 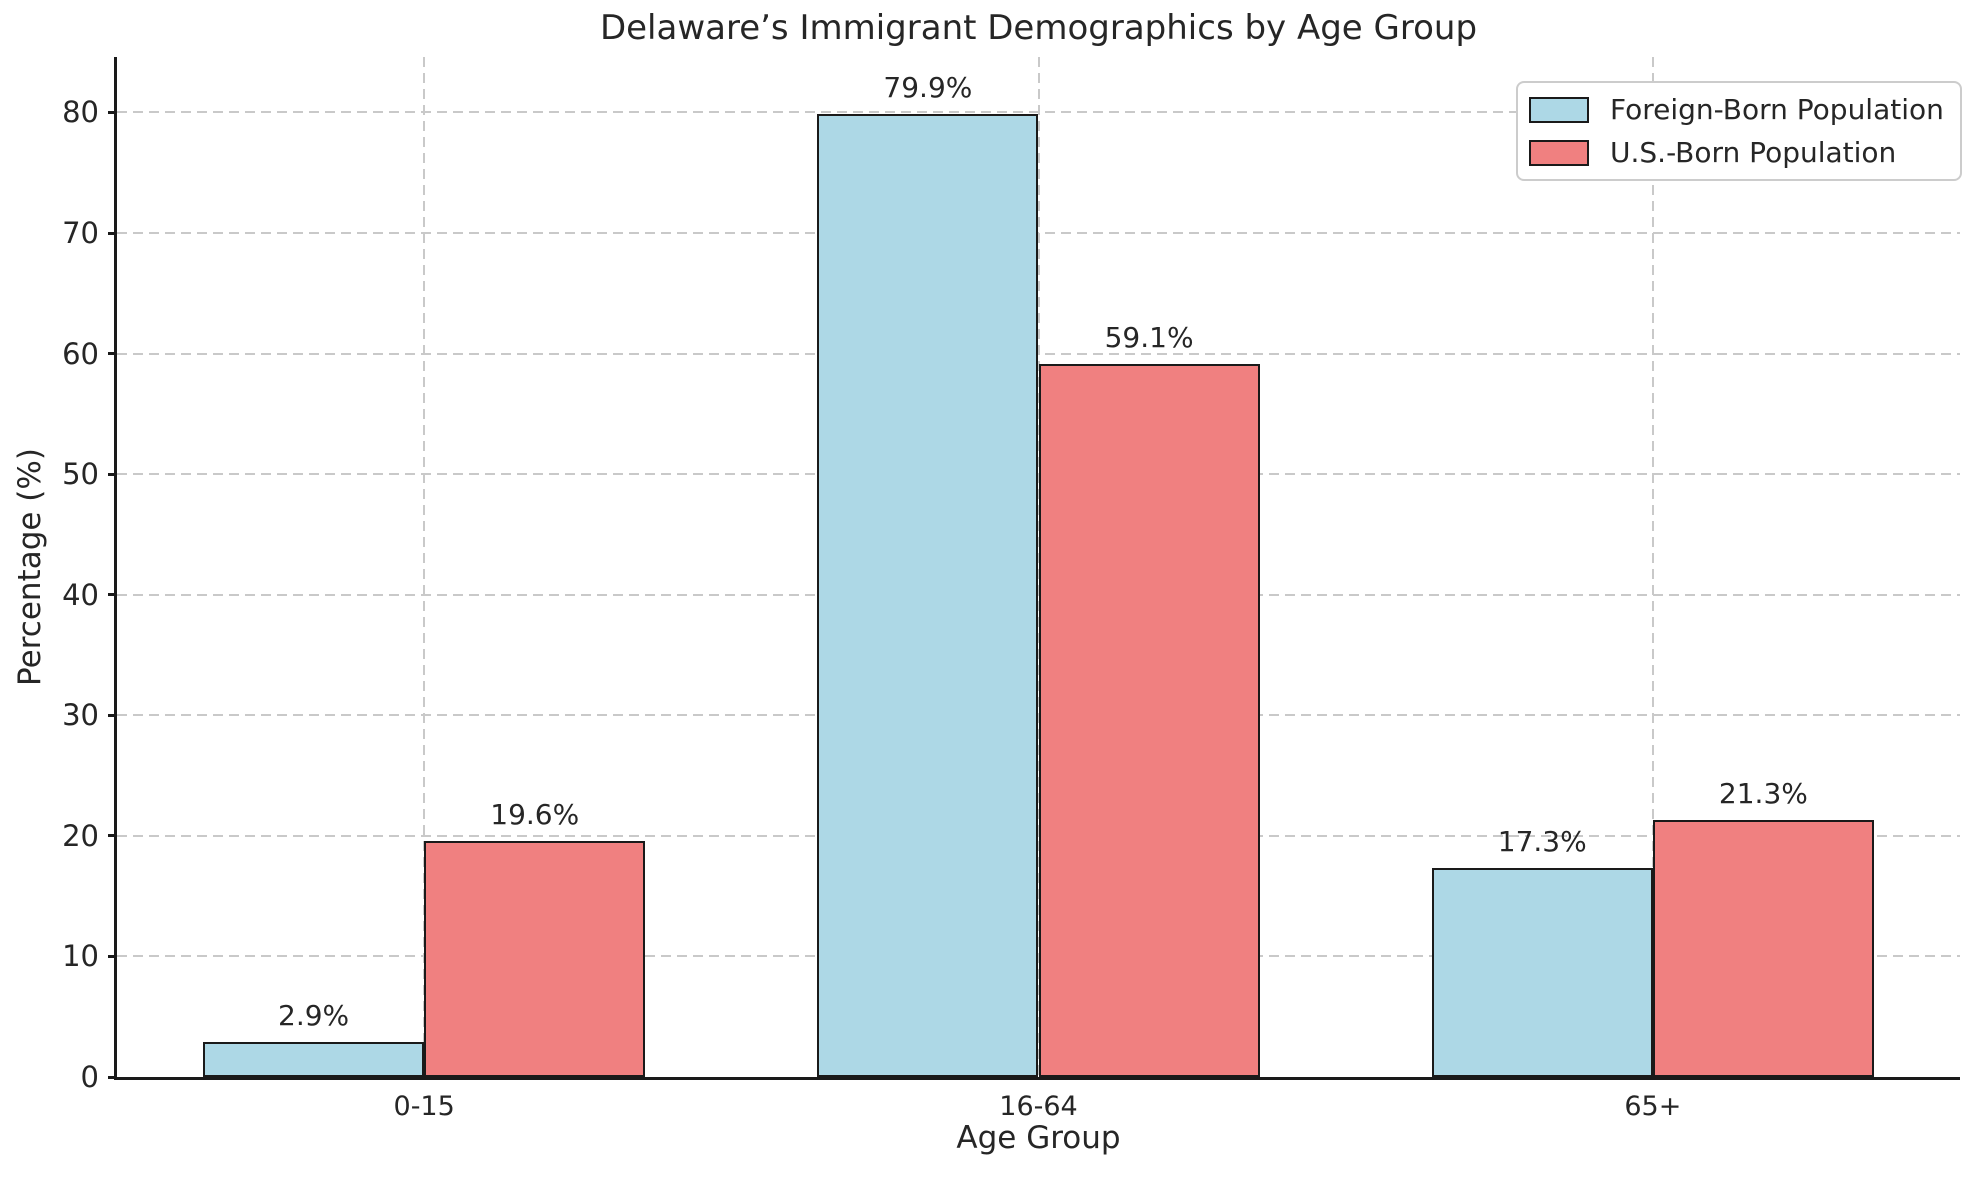 What do you see at coordinates (1763, 794) in the screenshot?
I see `bar-value-label: 21.3%` at bounding box center [1763, 794].